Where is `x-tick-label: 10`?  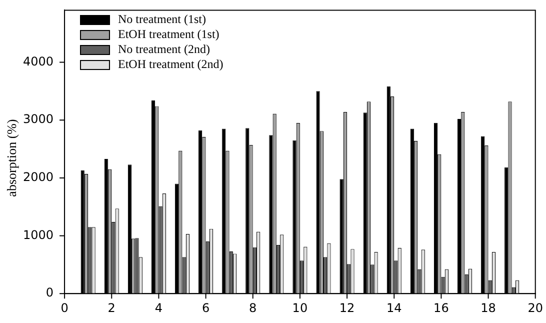
x-tick-label: 10 is located at coordinates (300, 307).